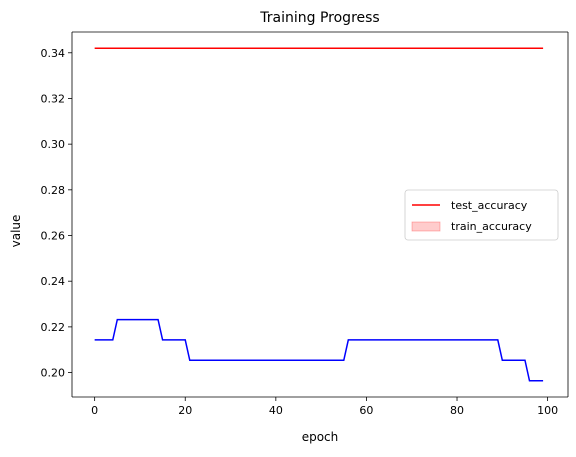 This screenshot has height=457, width=576. Describe the element at coordinates (53, 327) in the screenshot. I see `y-tick-label: 0.22` at that location.